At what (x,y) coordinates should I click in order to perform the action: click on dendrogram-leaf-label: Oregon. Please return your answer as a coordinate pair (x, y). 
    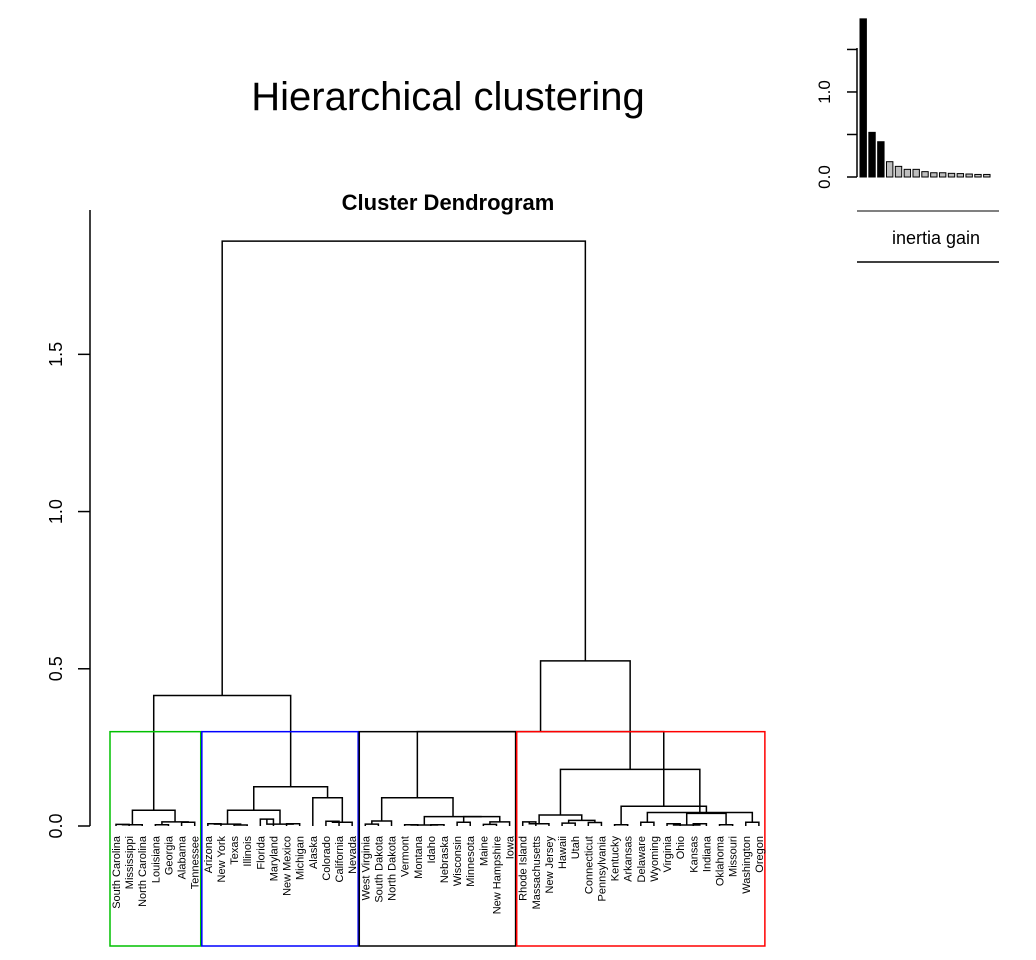
    Looking at the image, I should click on (760, 854).